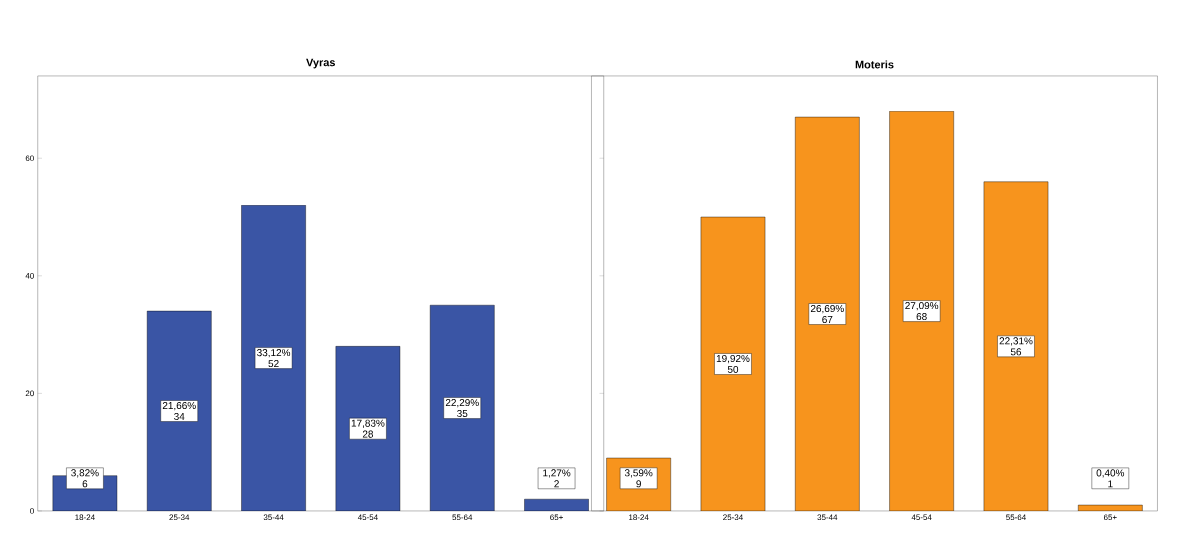 This screenshot has height=538, width=1202. What do you see at coordinates (874, 64) in the screenshot?
I see `chart-title: Moteris` at bounding box center [874, 64].